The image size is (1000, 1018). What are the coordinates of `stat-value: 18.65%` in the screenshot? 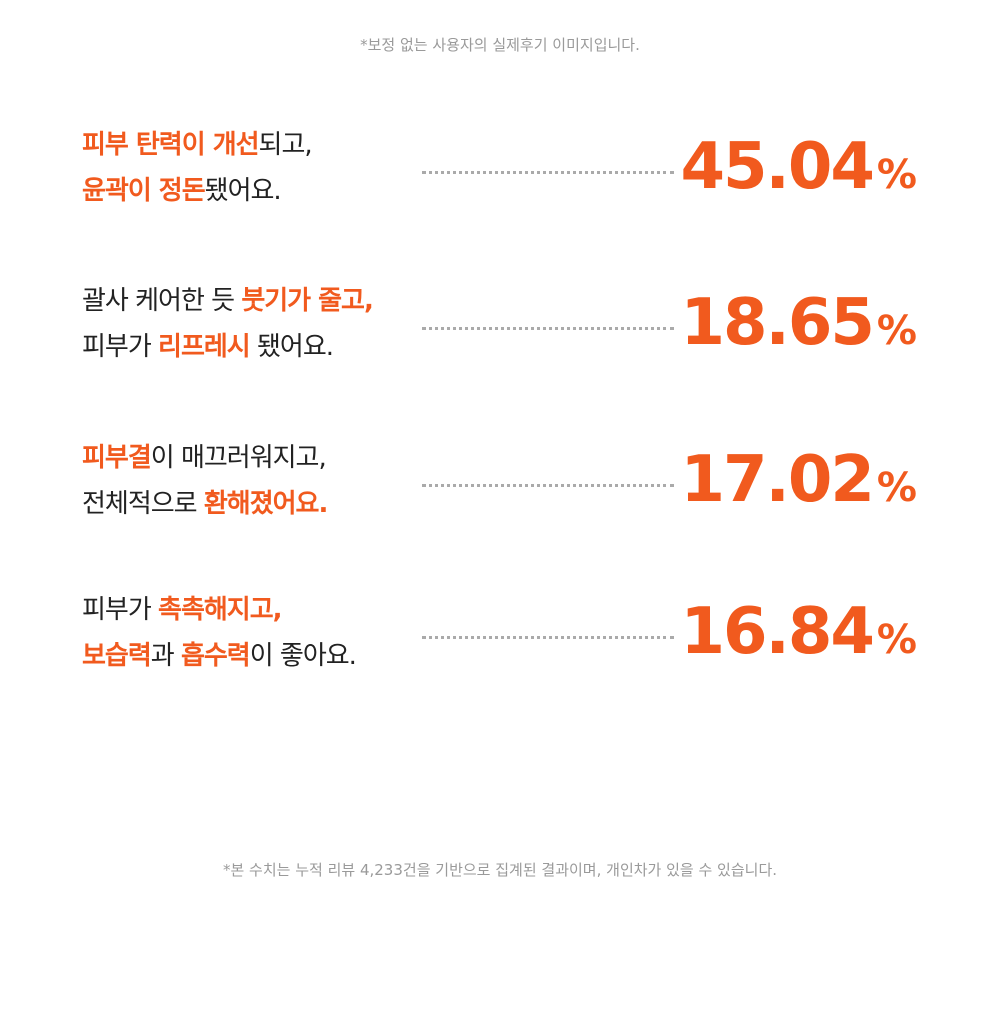 It's located at (798, 323).